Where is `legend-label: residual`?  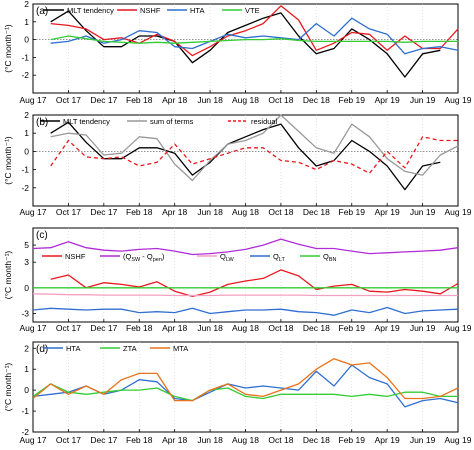
legend-label: residual is located at coordinates (264, 121).